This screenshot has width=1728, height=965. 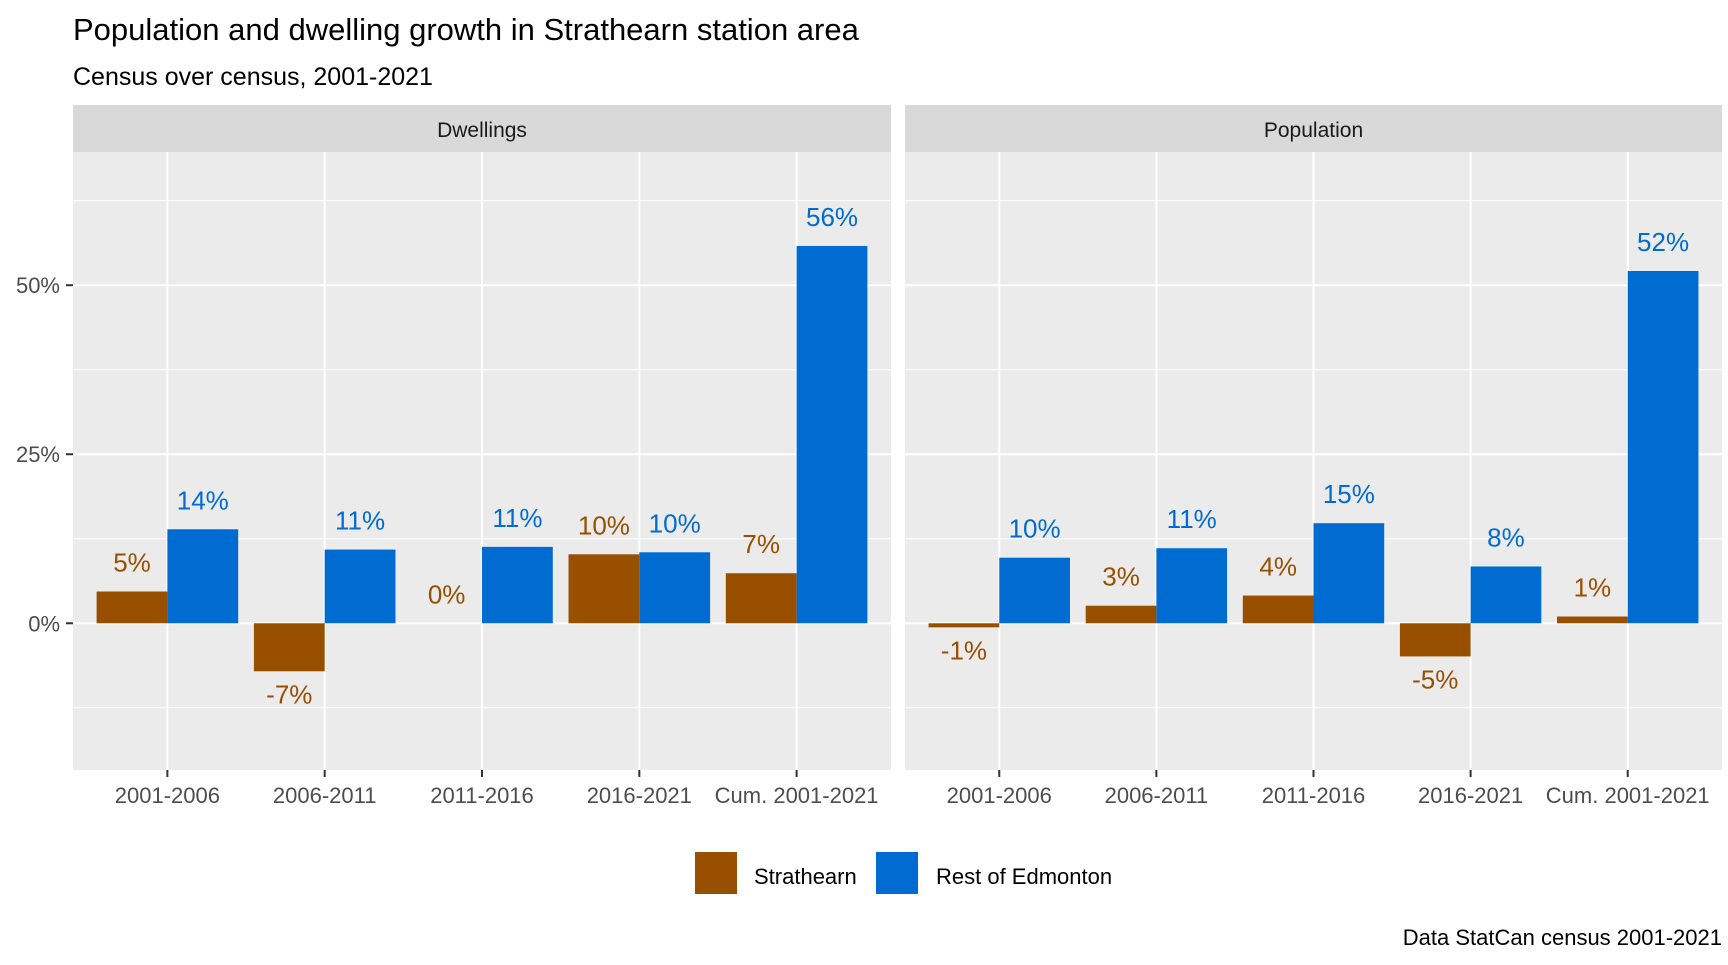 What do you see at coordinates (1024, 876) in the screenshot?
I see `legend-label-rest-of-edmonton: Rest of Edmonton` at bounding box center [1024, 876].